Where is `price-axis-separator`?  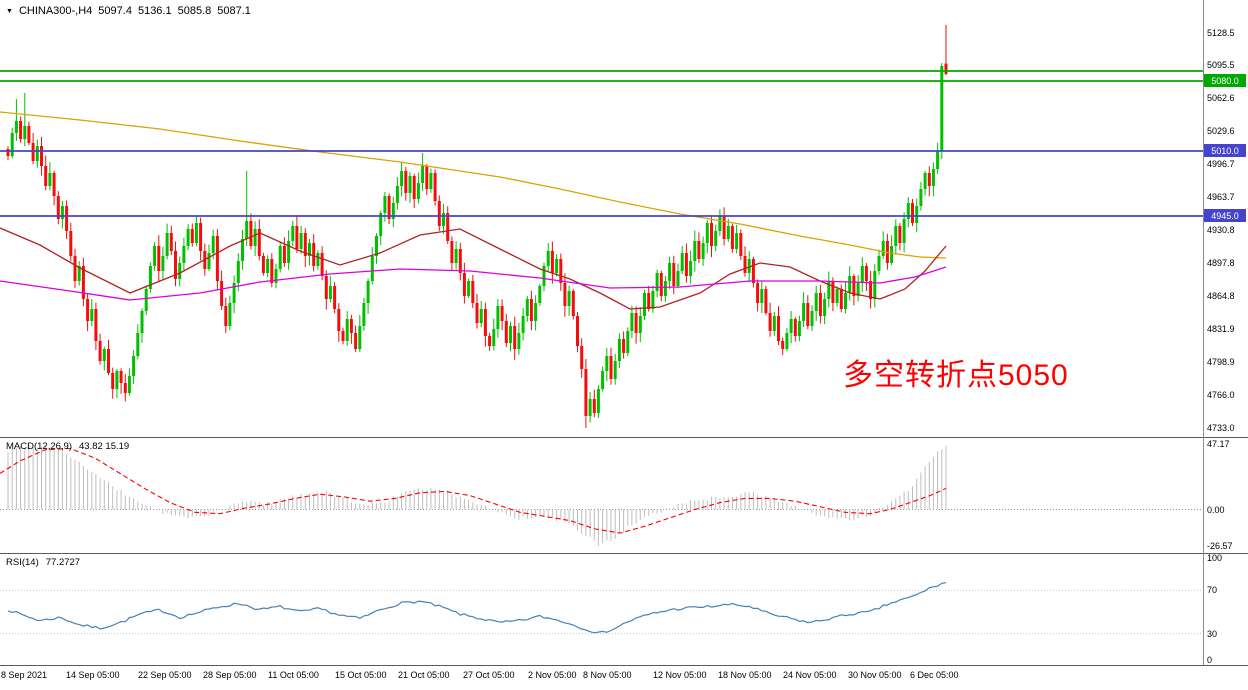 price-axis-separator is located at coordinates (1203, 332).